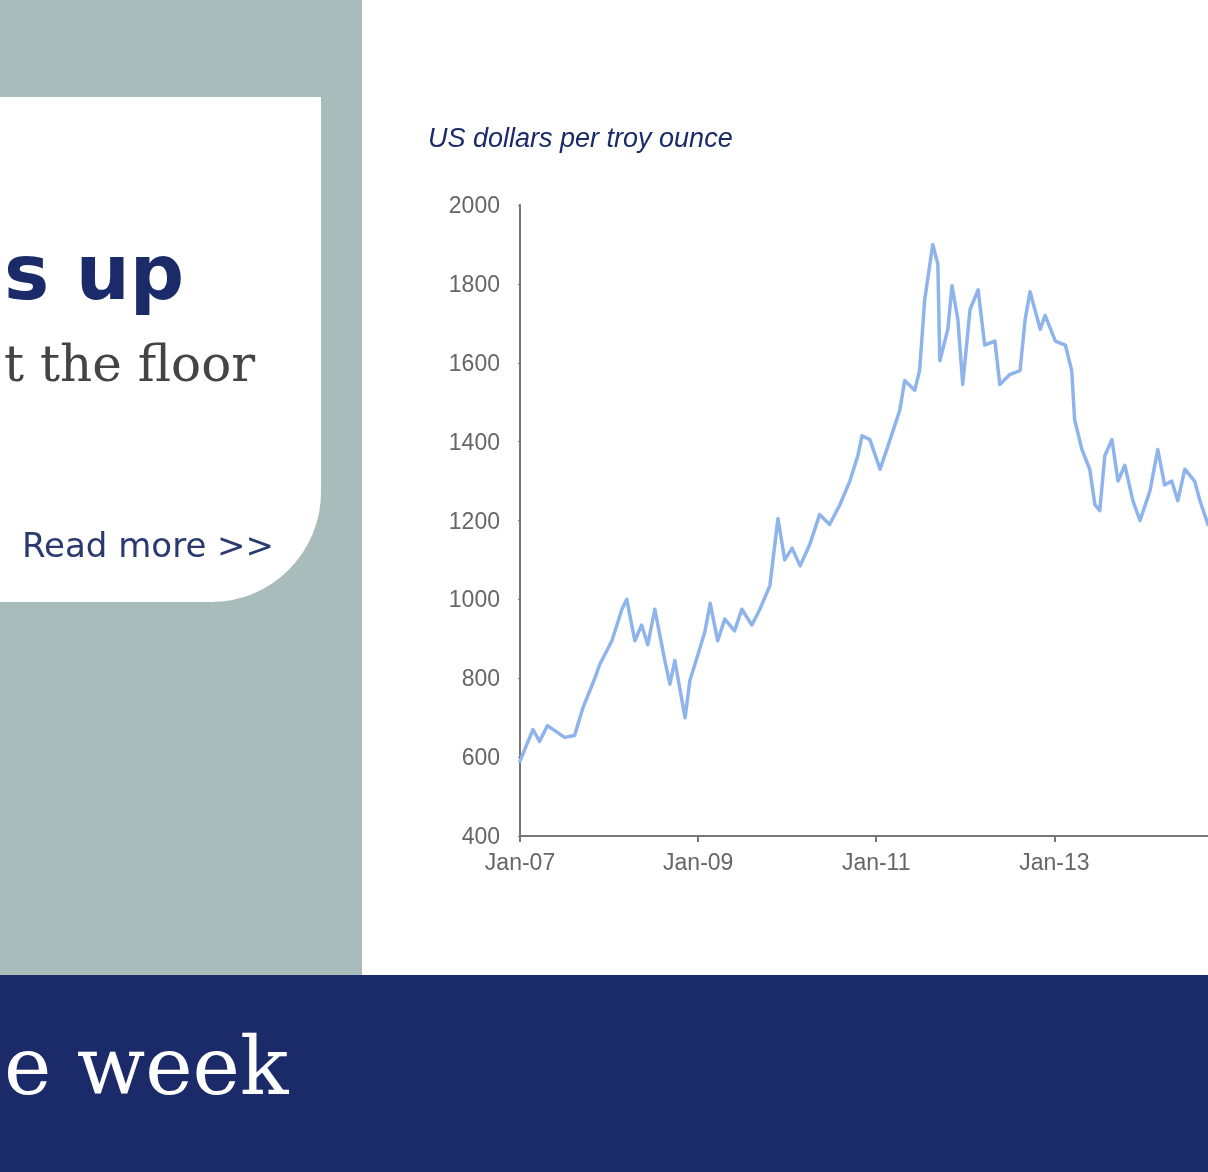  Describe the element at coordinates (94, 272) in the screenshot. I see `text: s up` at that location.